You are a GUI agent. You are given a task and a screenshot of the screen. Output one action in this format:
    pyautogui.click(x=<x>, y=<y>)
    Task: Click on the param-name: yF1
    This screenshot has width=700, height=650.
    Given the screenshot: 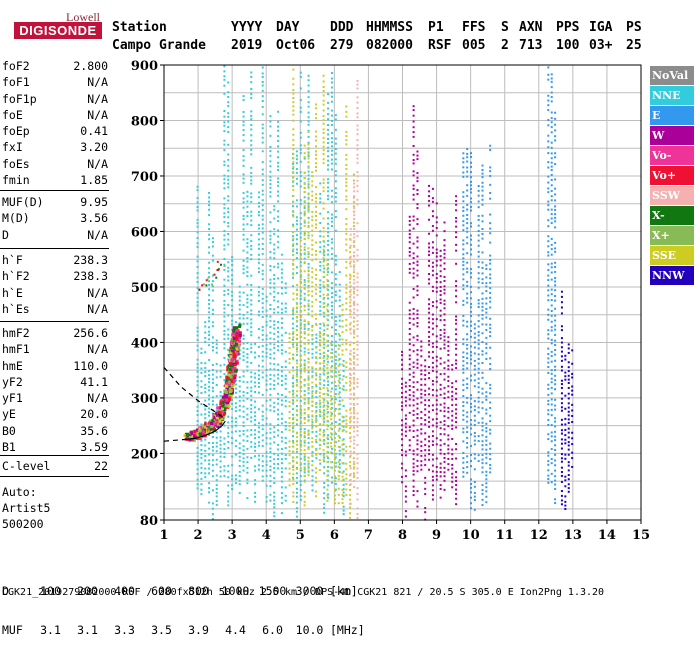 What is the action you would take?
    pyautogui.click(x=12, y=398)
    